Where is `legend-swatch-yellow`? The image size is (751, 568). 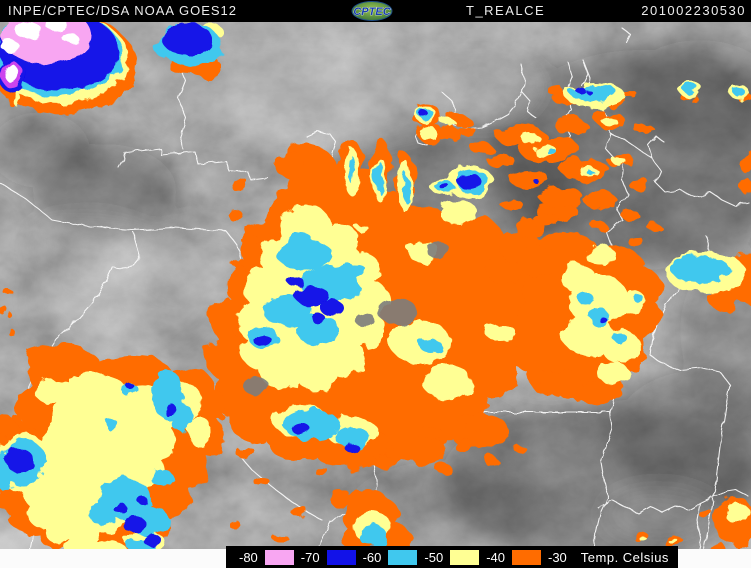
legend-swatch-yellow is located at coordinates (465, 557).